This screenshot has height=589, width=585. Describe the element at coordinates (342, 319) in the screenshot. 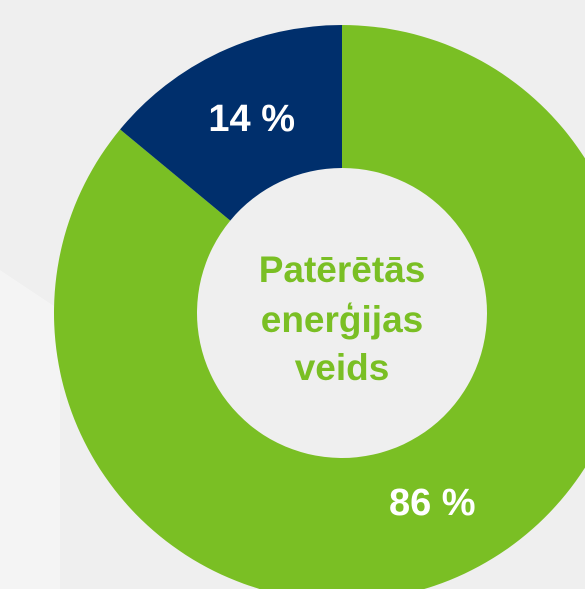

I see `center-label: enerģijas` at that location.